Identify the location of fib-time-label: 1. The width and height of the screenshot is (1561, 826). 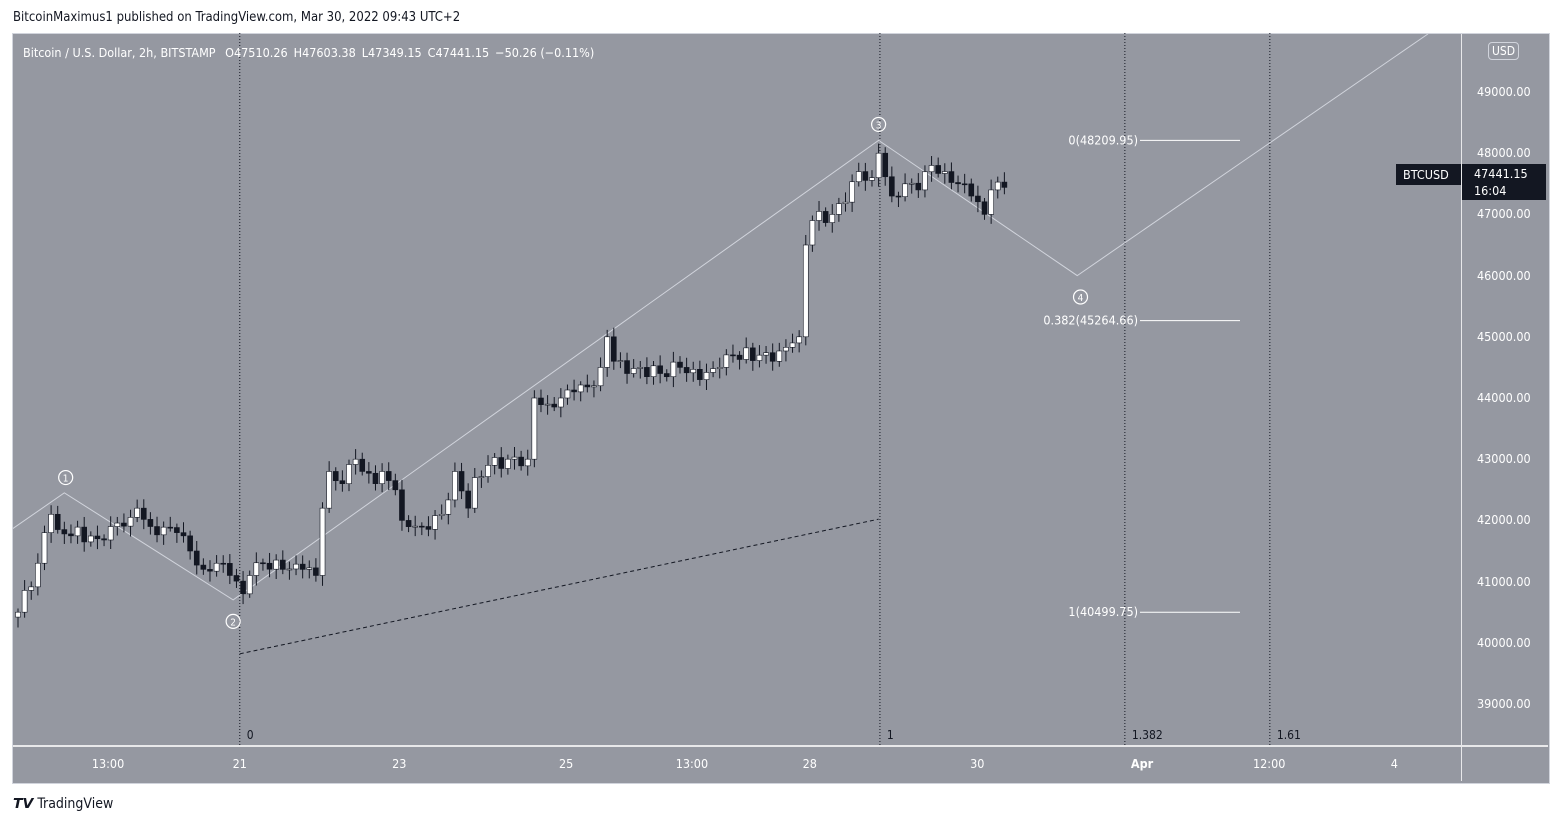
(890, 735).